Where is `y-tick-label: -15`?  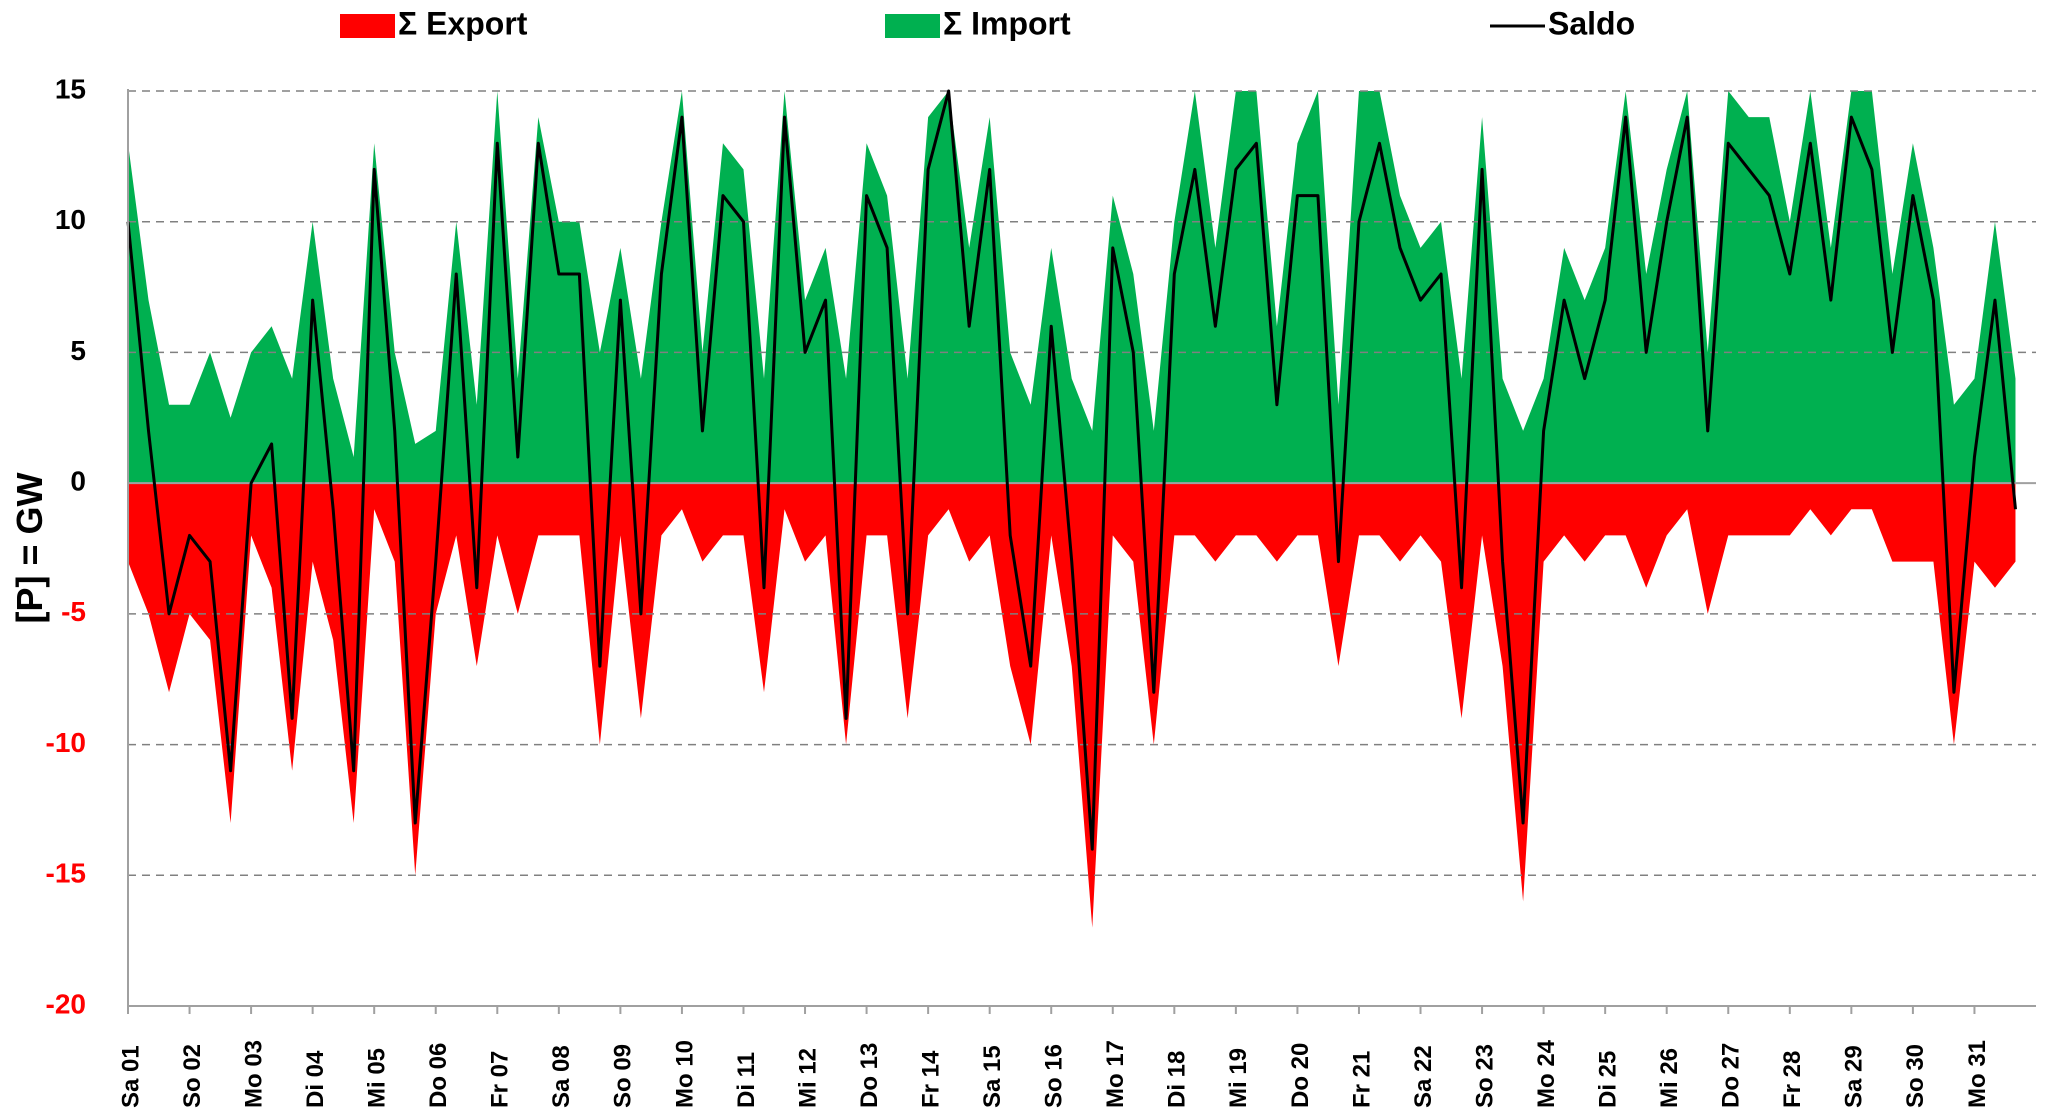 y-tick-label: -15 is located at coordinates (66, 873).